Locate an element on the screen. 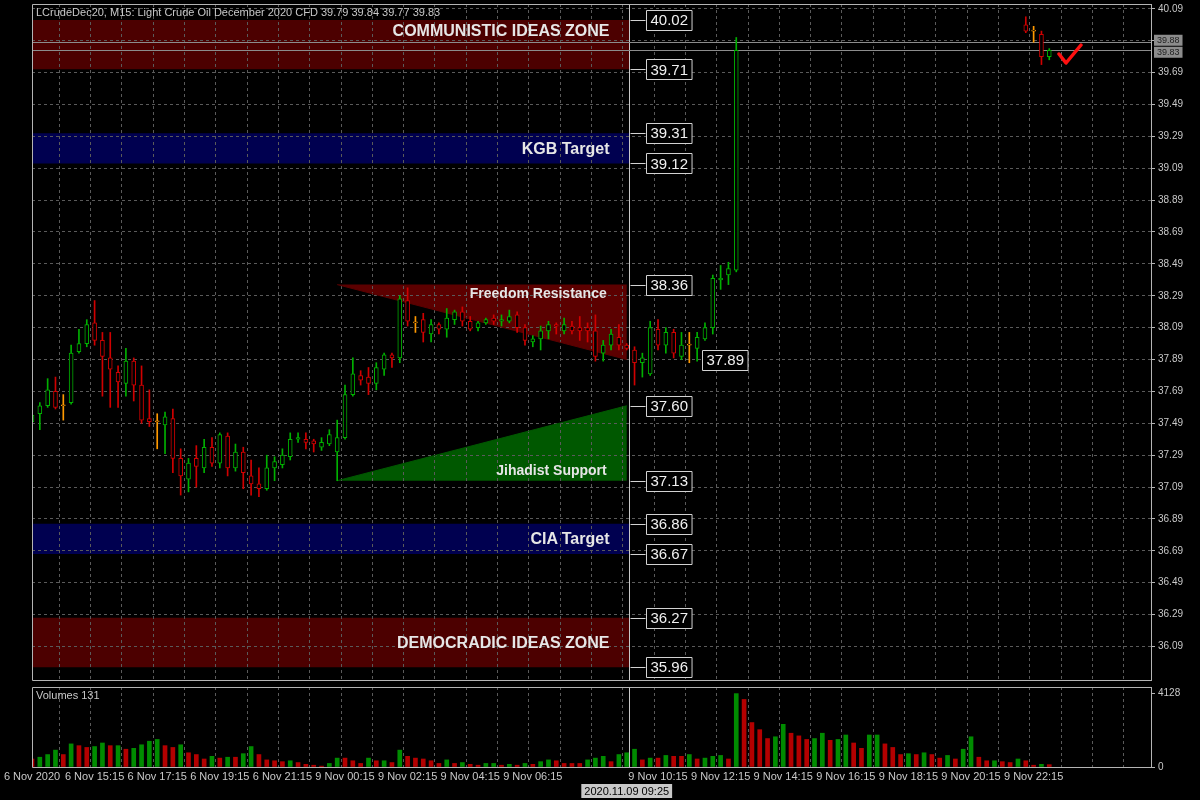 The height and width of the screenshot is (800, 1200). x-tick-label: 2020.11.09 09:25 is located at coordinates (627, 790).